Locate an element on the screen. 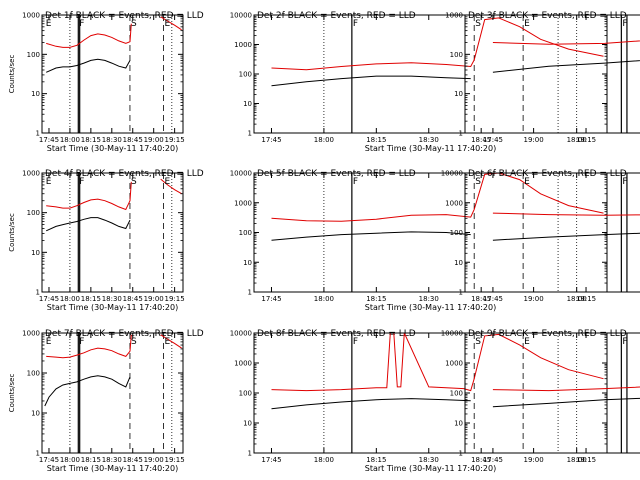 This screenshot has width=640, height=480. y-axis-label: Counts/sec is located at coordinates (12, 232).